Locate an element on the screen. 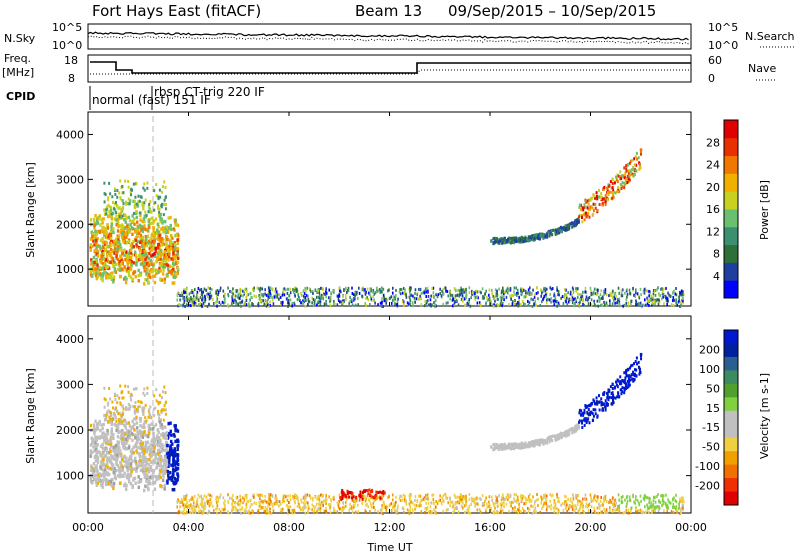 The image size is (800, 558). nsky-tick-bottom: 10^0 is located at coordinates (67, 45).